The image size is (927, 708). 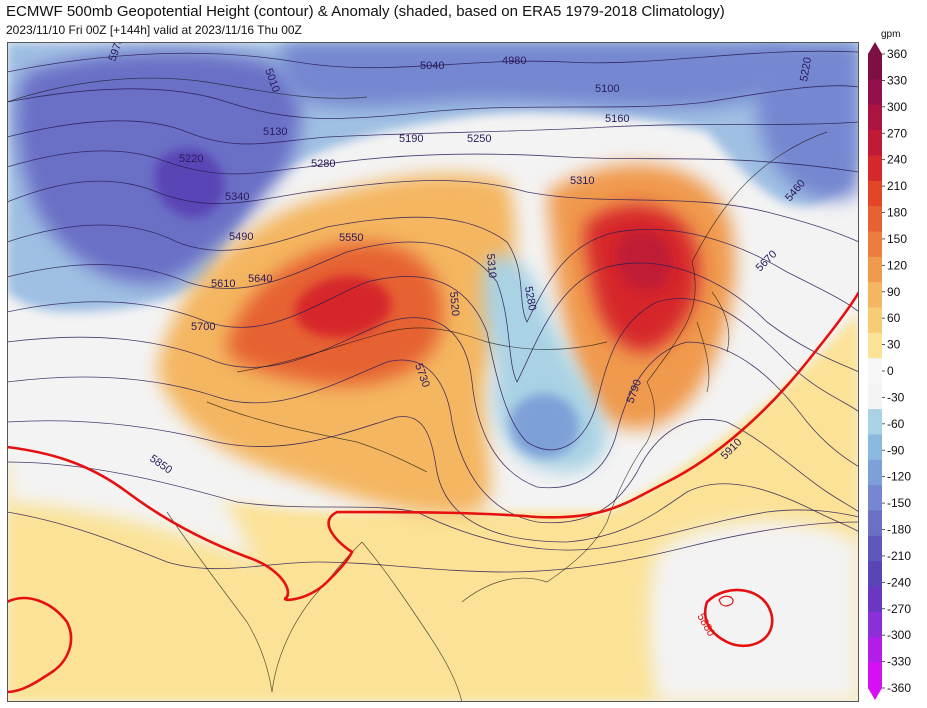 What do you see at coordinates (899, 582) in the screenshot?
I see `colorbar-tick-label: -240` at bounding box center [899, 582].